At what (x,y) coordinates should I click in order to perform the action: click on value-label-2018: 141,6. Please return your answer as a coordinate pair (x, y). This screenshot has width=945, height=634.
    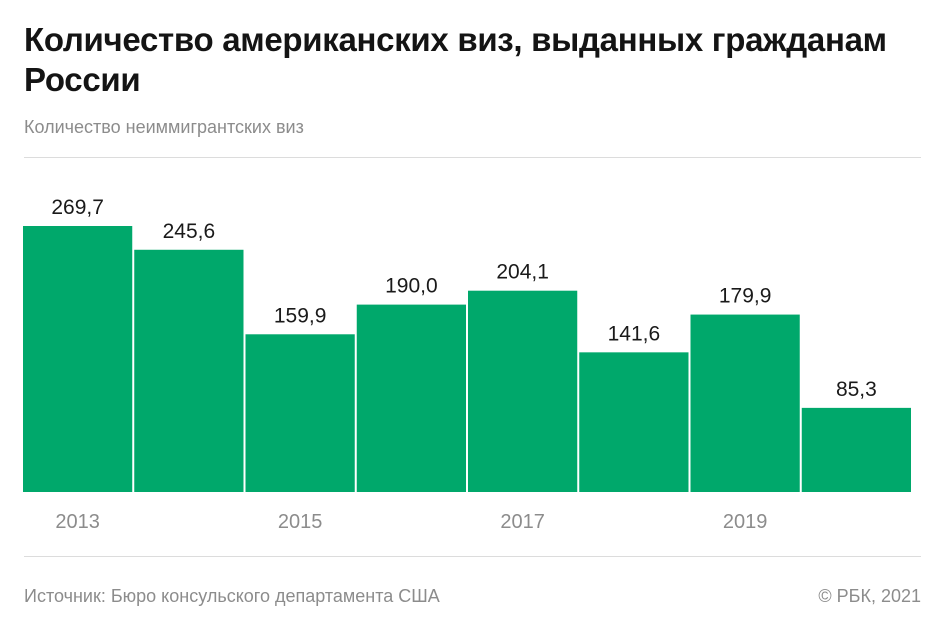
    Looking at the image, I should click on (634, 333).